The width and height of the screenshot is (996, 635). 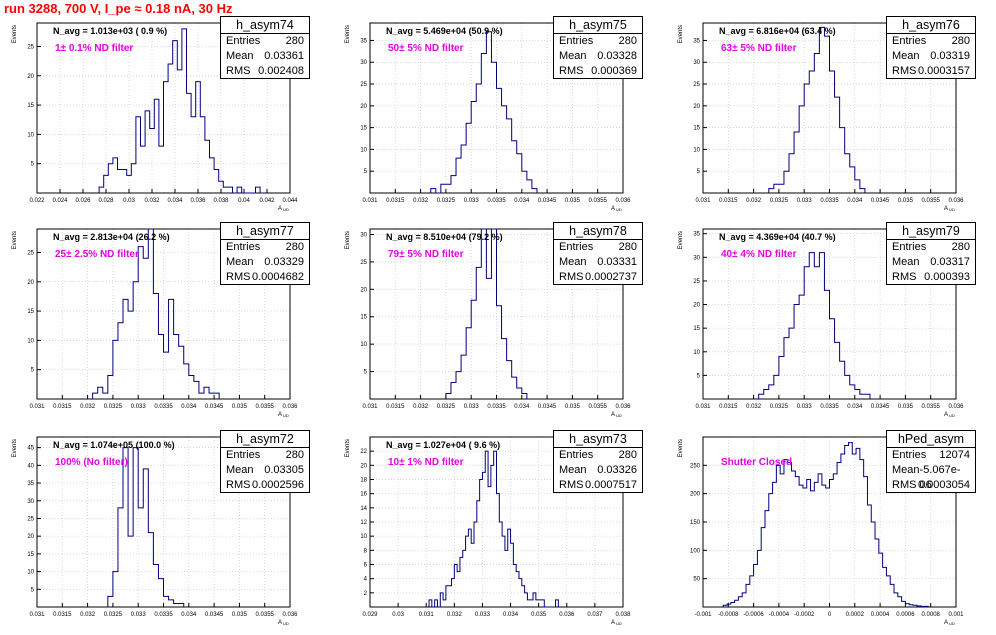 I want to click on navg-label: N_avg = 2.813e+04 (26.2 %), so click(x=111, y=237).